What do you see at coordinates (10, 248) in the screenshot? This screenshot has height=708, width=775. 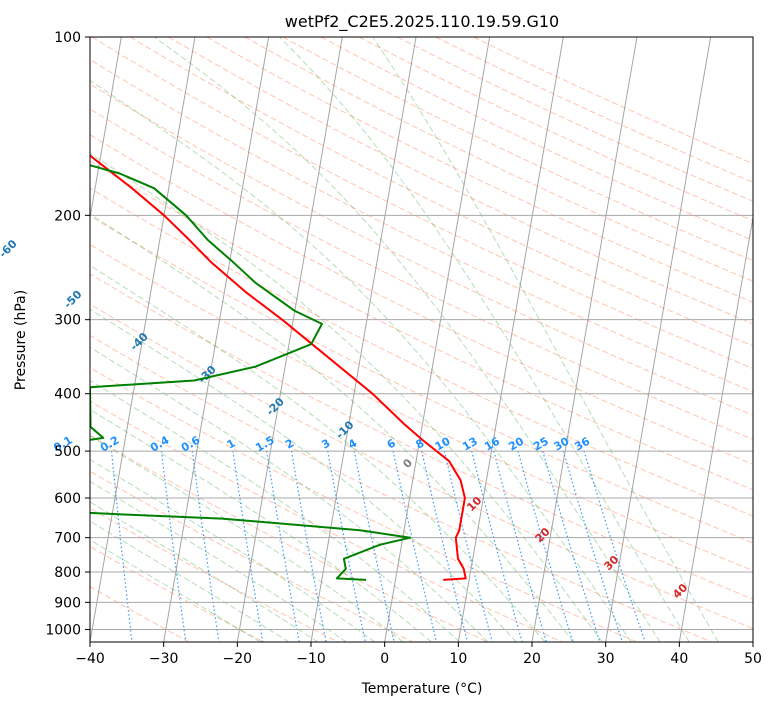 I see `isotherm-label: -60` at bounding box center [10, 248].